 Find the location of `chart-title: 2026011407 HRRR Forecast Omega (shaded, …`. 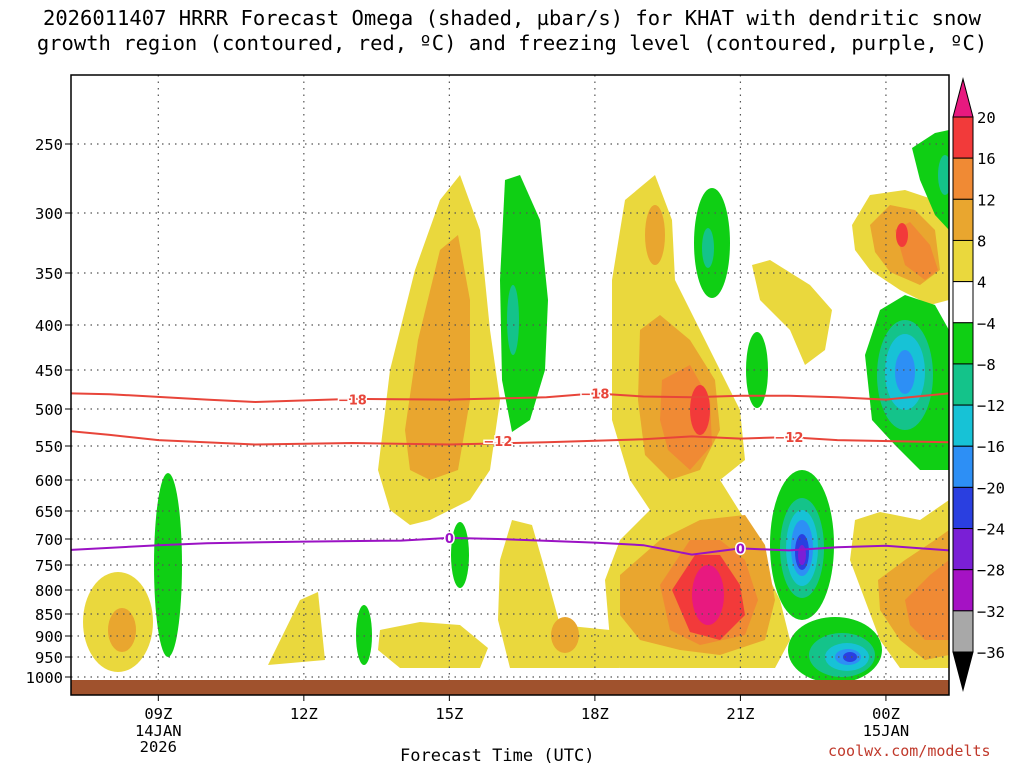

chart-title: 2026011407 HRRR Forecast Omega (shaded, … is located at coordinates (512, 31).